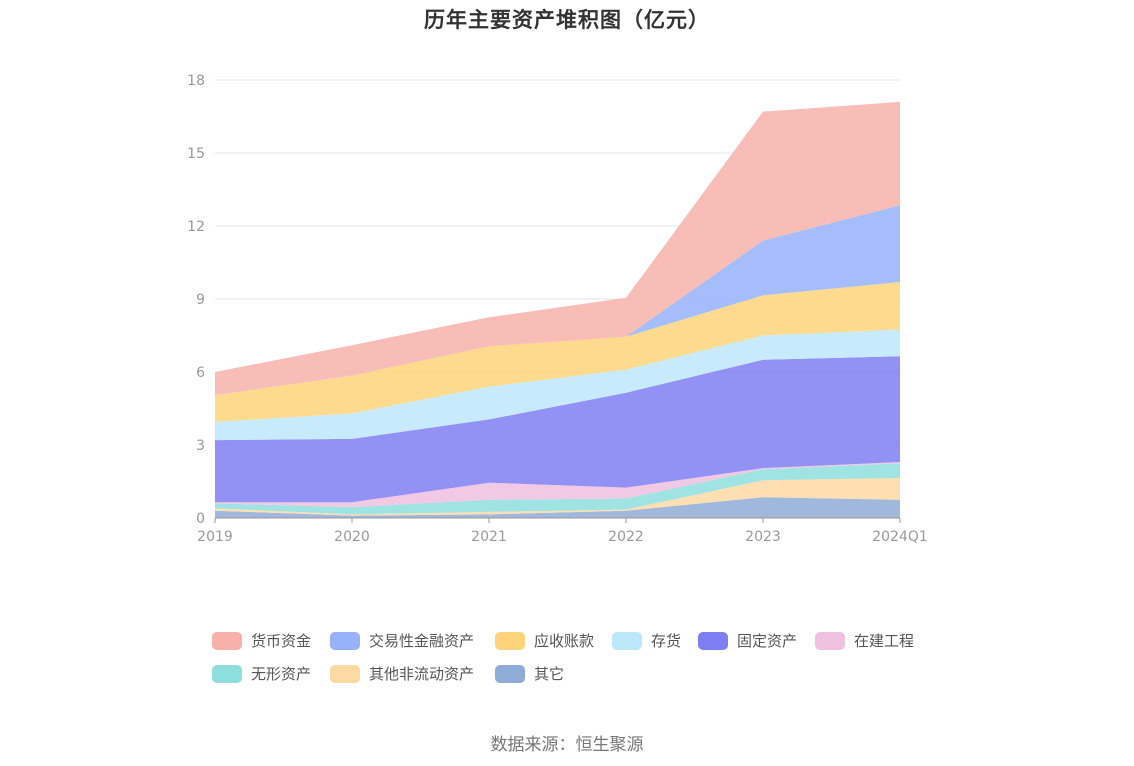 This screenshot has width=1134, height=766. I want to click on y-tick-label: 0, so click(200, 519).